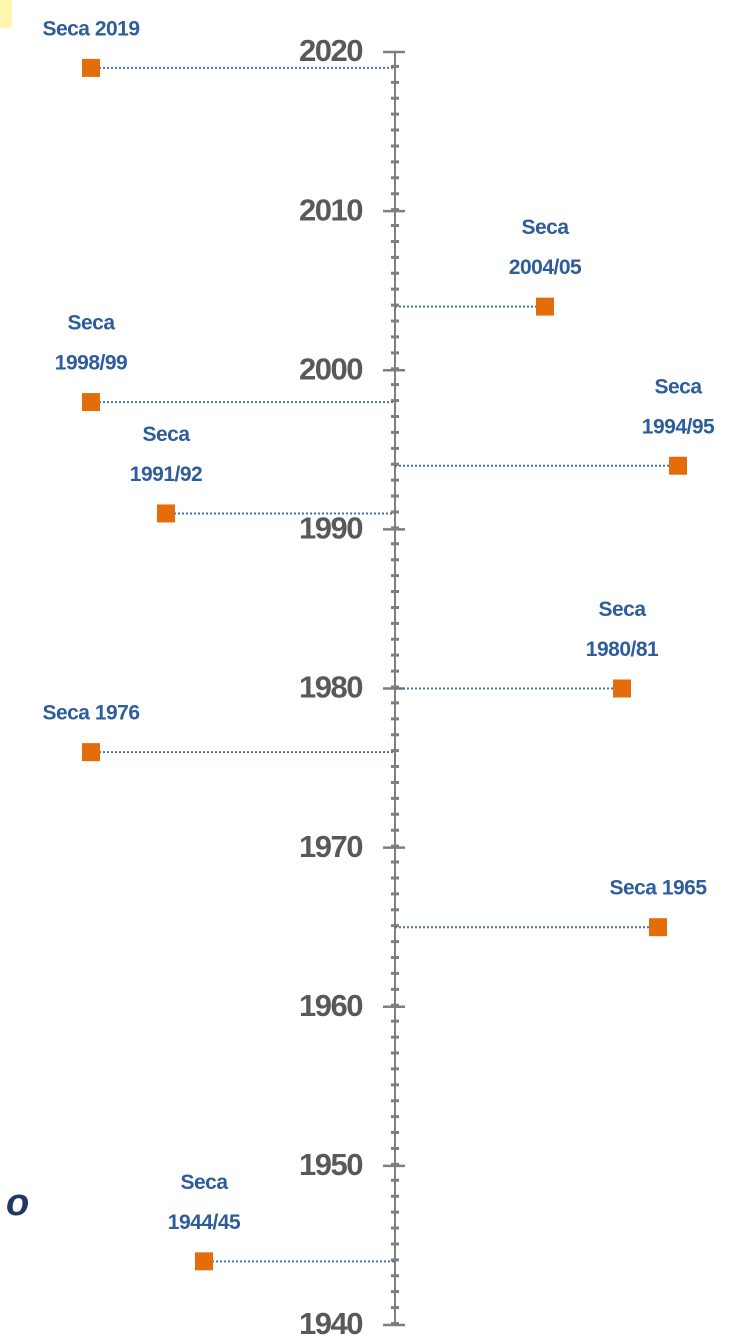  I want to click on event-label: Seca 1965, so click(658, 888).